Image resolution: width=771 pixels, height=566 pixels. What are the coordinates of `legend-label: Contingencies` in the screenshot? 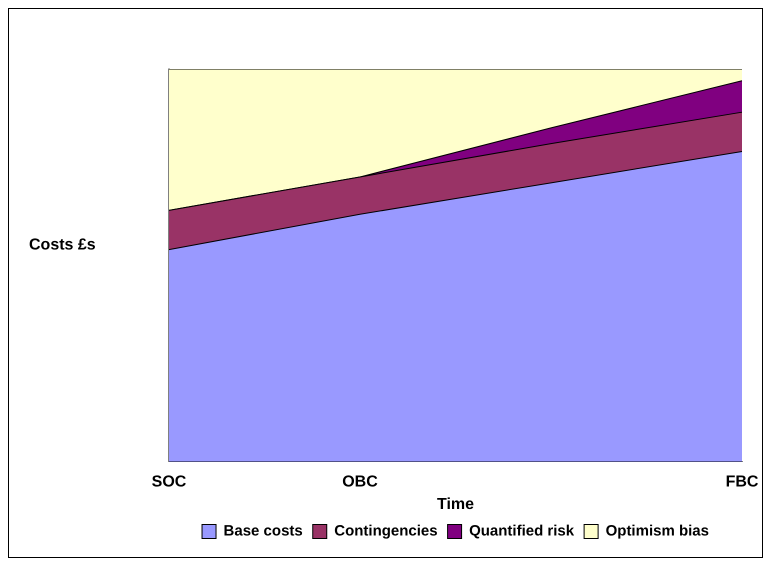 It's located at (386, 531).